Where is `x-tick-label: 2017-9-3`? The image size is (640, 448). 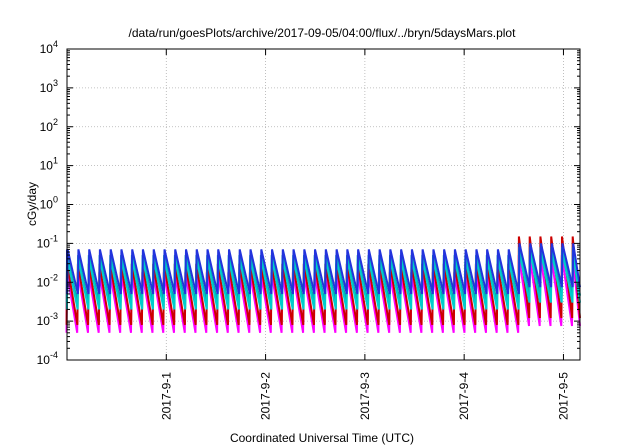
x-tick-label: 2017-9-3 is located at coordinates (365, 396).